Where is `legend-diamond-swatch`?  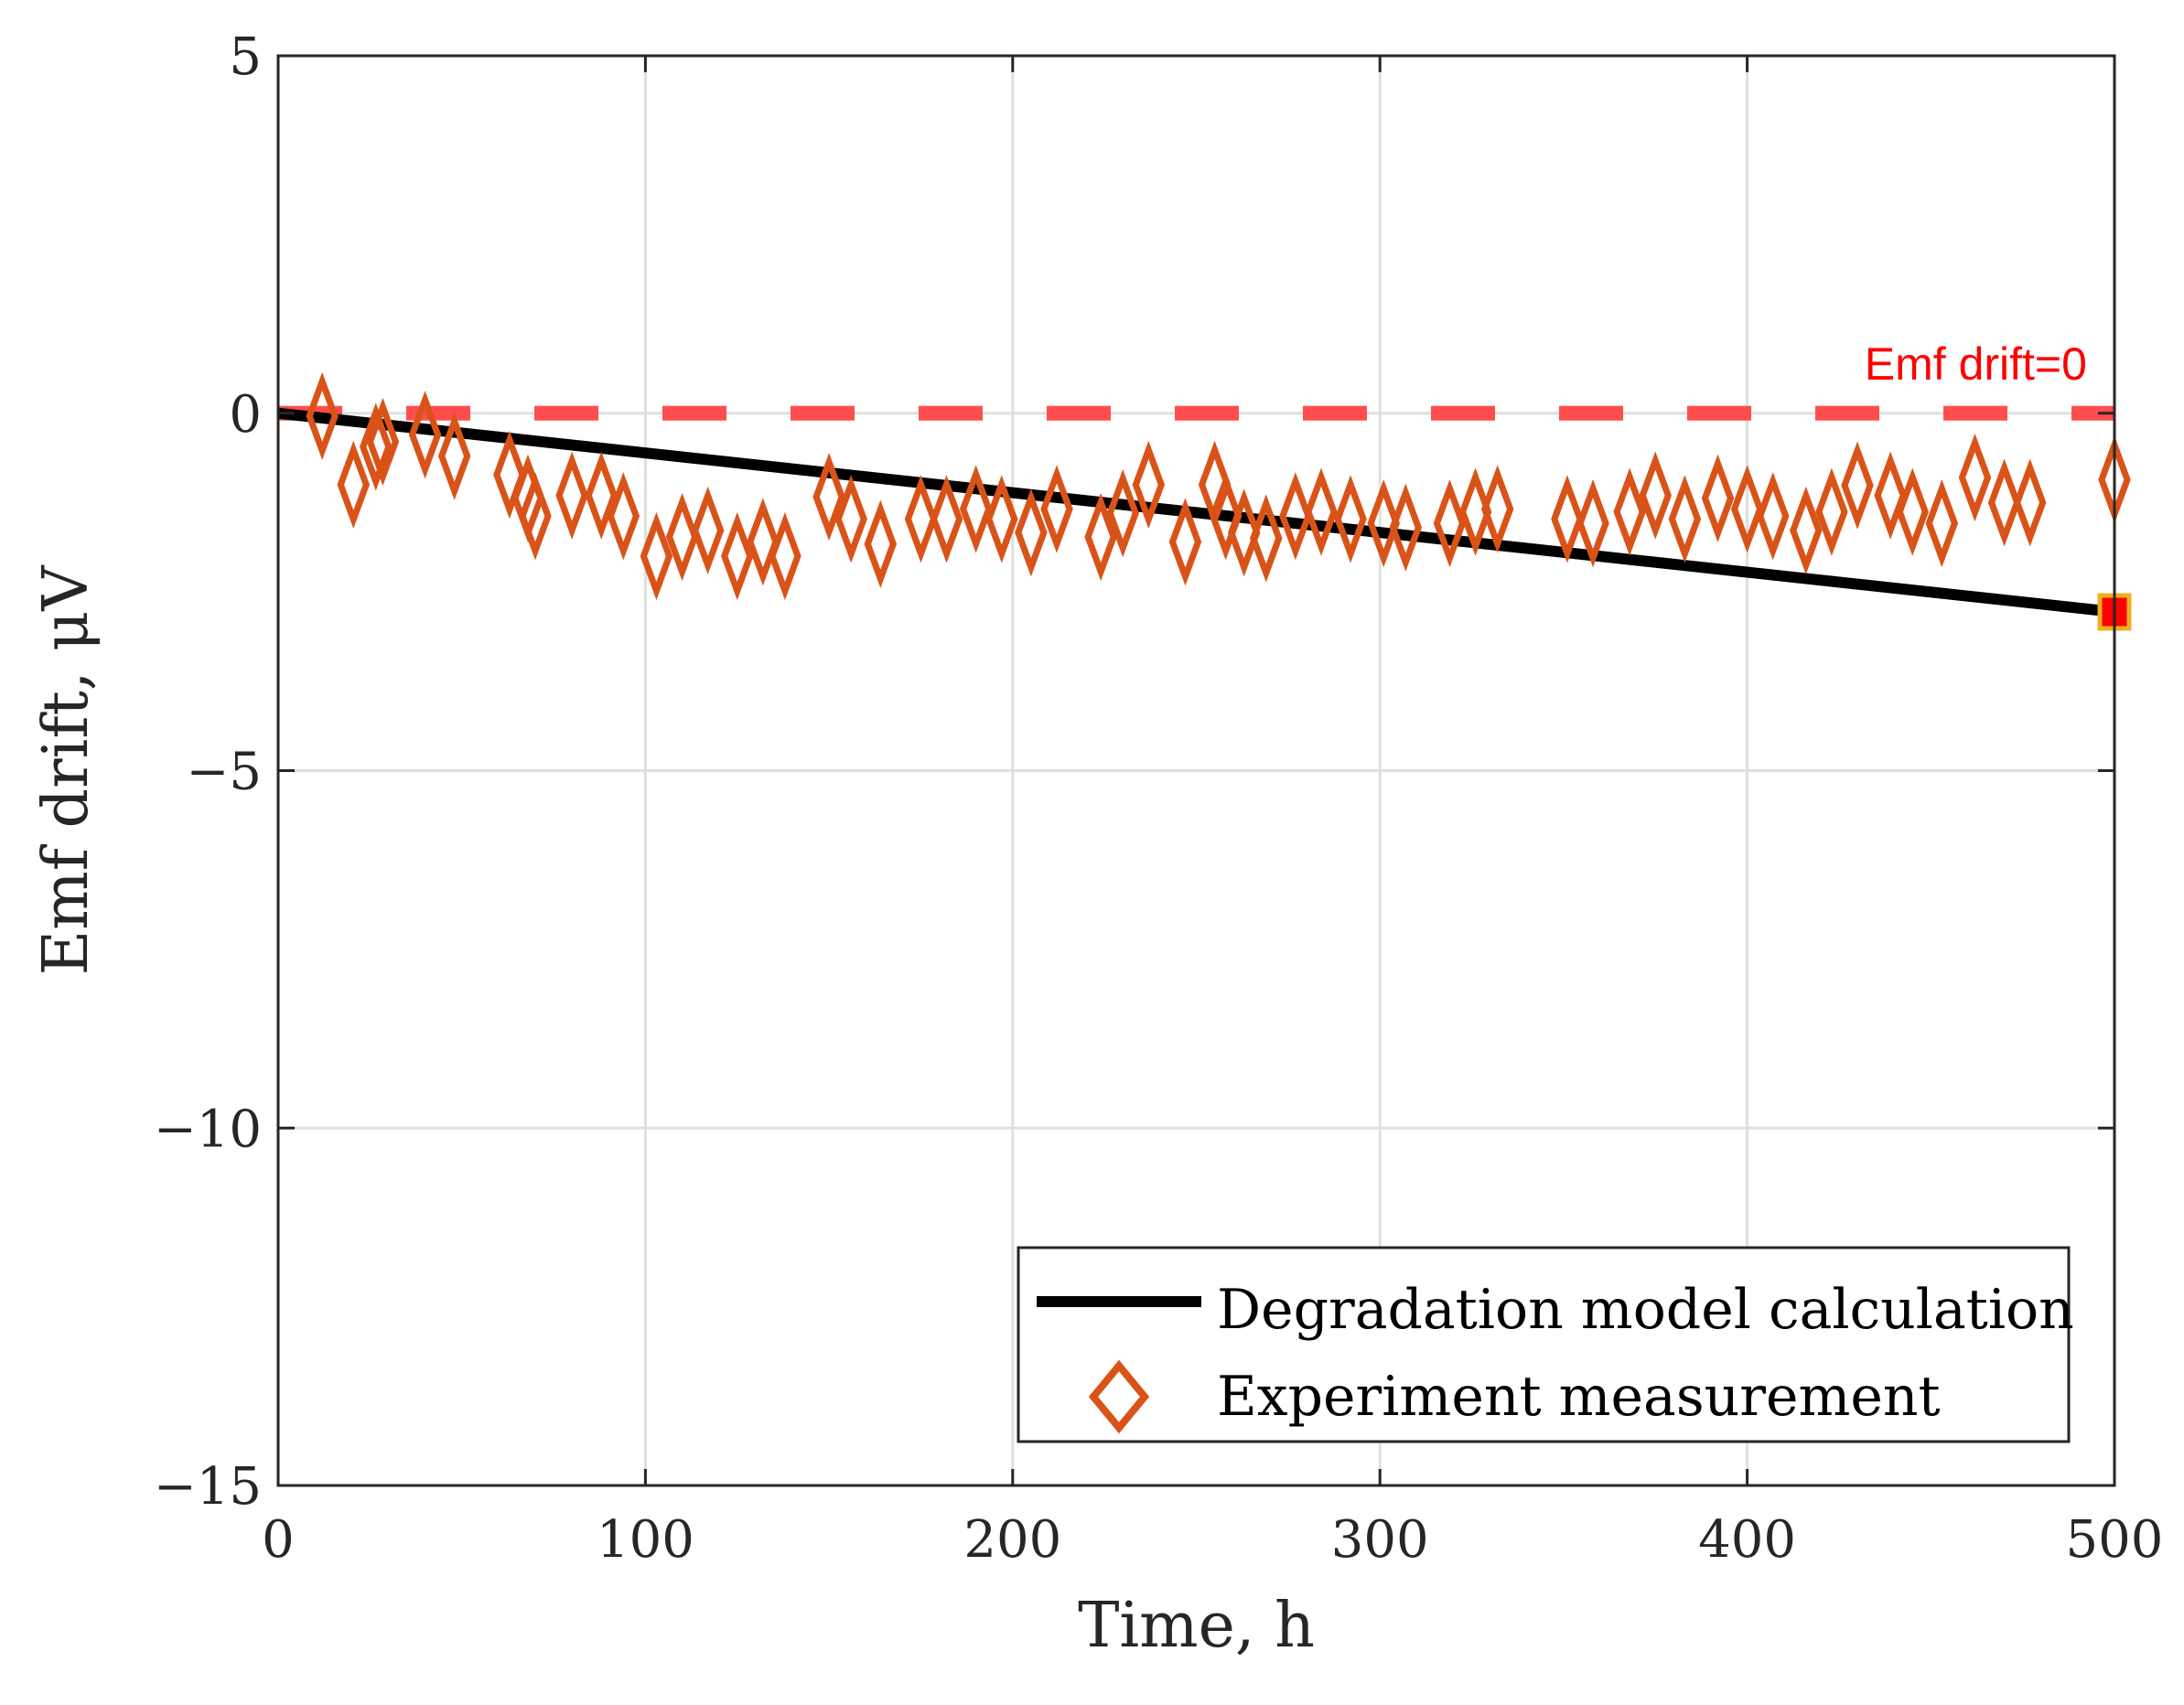
legend-diamond-swatch is located at coordinates (1119, 1396).